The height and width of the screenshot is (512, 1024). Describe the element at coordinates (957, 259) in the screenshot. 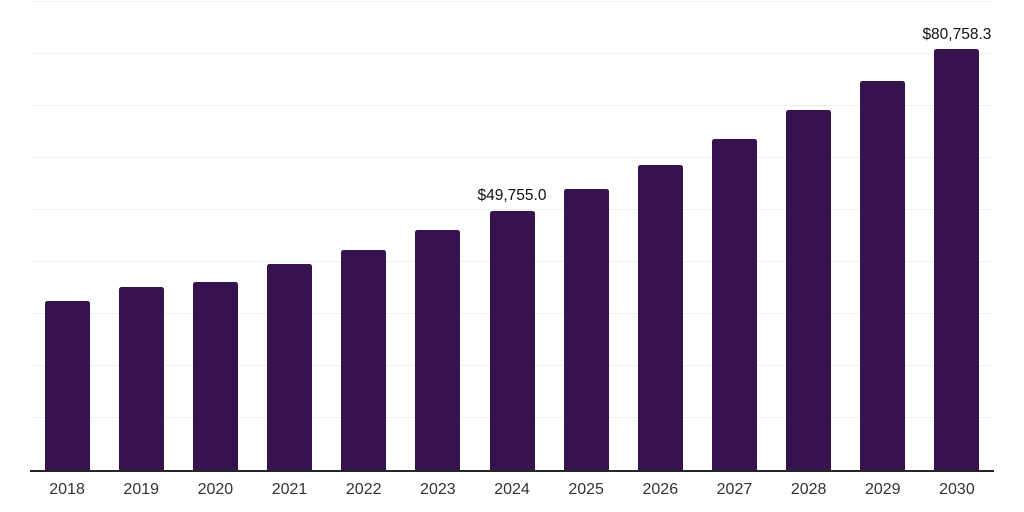

I see `bar-2030` at that location.